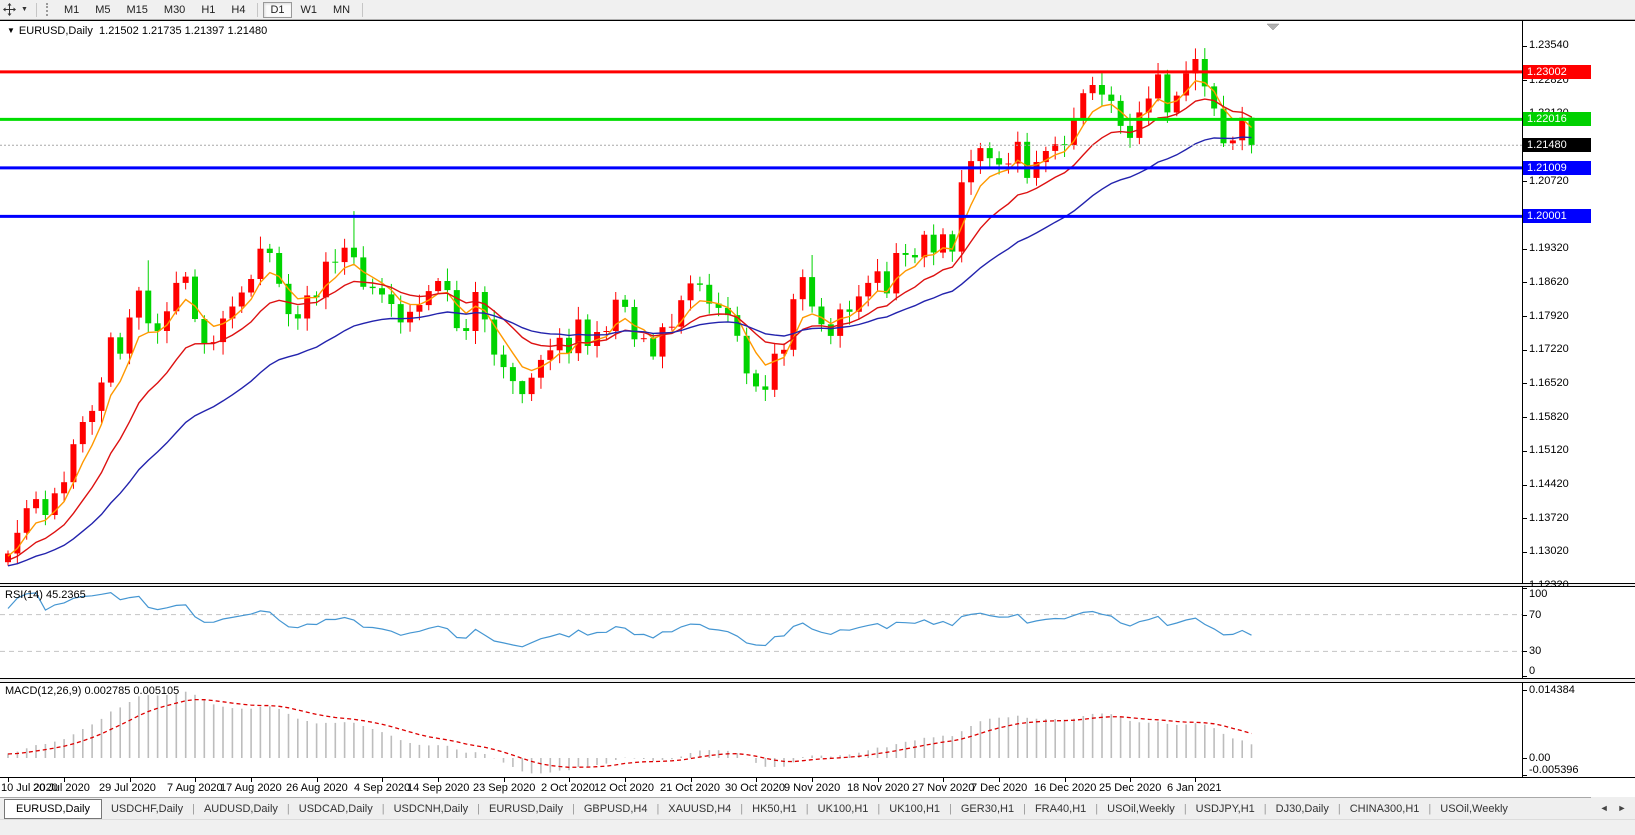 This screenshot has height=835, width=1635. I want to click on timeframe-button-mn: MN, so click(342, 9).